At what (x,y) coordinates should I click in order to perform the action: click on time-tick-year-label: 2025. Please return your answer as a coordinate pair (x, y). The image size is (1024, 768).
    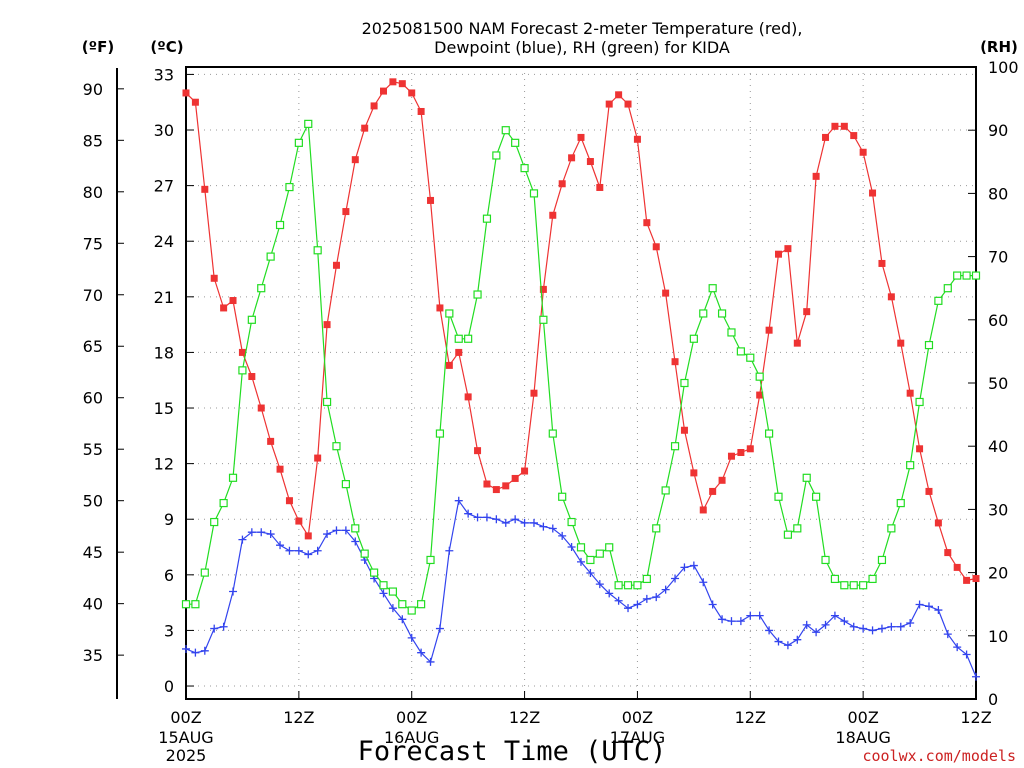
    Looking at the image, I should click on (186, 755).